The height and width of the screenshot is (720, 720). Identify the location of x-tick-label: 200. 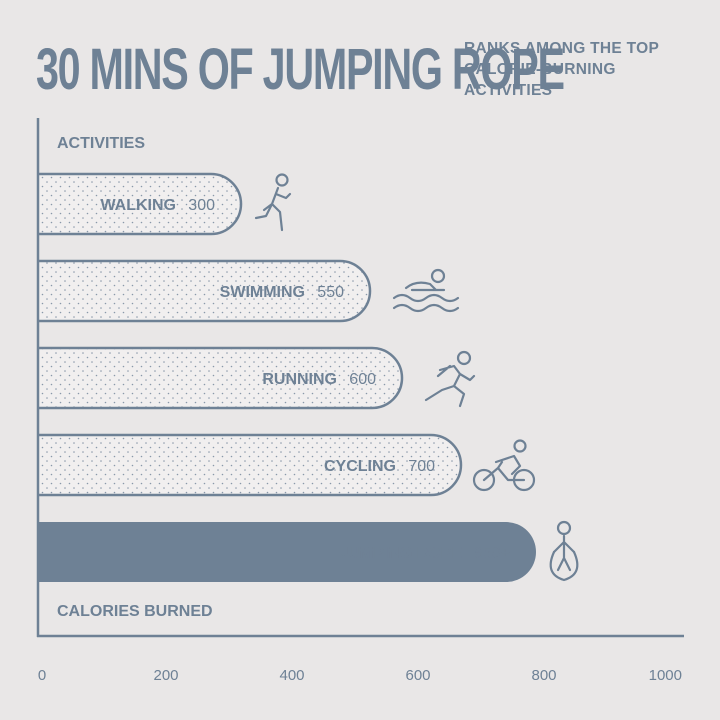
(165, 675).